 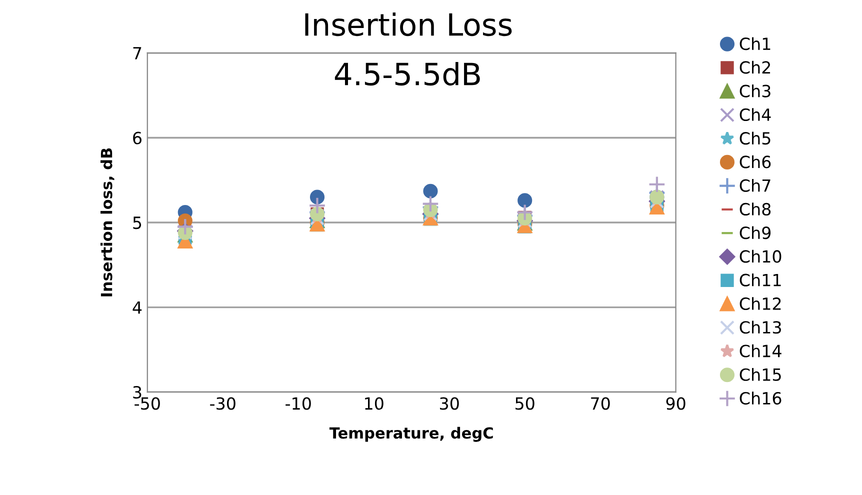 What do you see at coordinates (137, 392) in the screenshot?
I see `y-tick-label: 3` at bounding box center [137, 392].